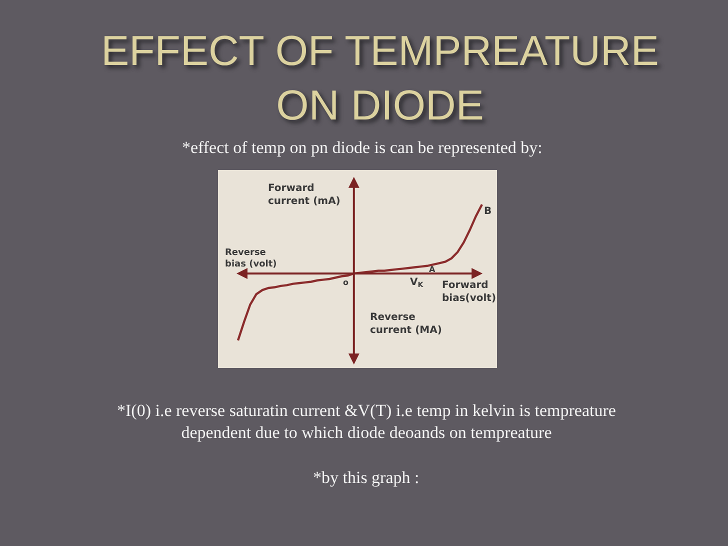 The height and width of the screenshot is (546, 728). Describe the element at coordinates (488, 211) in the screenshot. I see `text: B` at that location.